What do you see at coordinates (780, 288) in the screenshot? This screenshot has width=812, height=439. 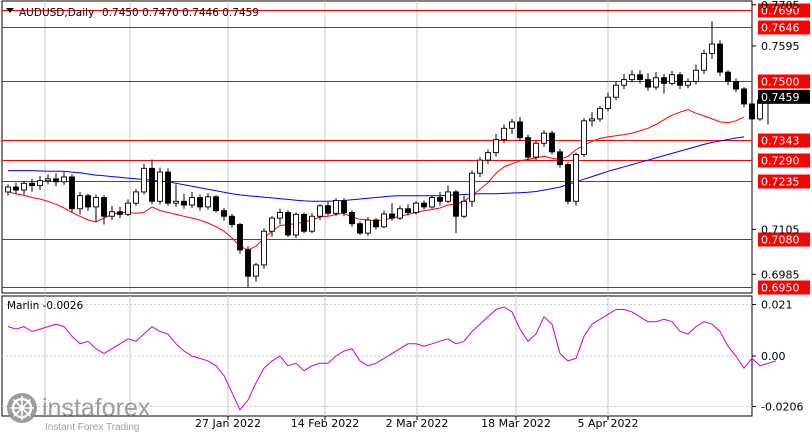 I see `level-price-label: 0.6950` at bounding box center [780, 288].